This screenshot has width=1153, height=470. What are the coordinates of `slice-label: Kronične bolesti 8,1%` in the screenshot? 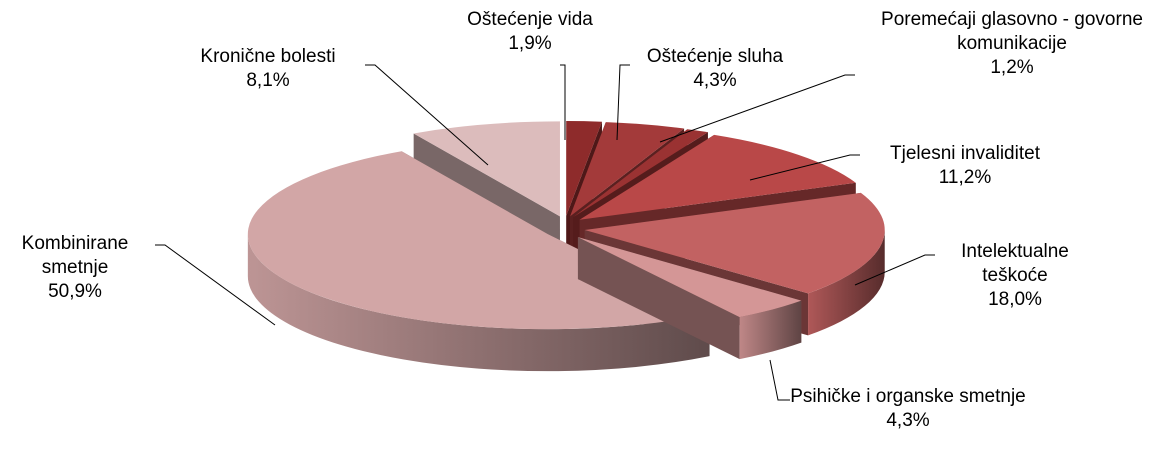 It's located at (268, 69).